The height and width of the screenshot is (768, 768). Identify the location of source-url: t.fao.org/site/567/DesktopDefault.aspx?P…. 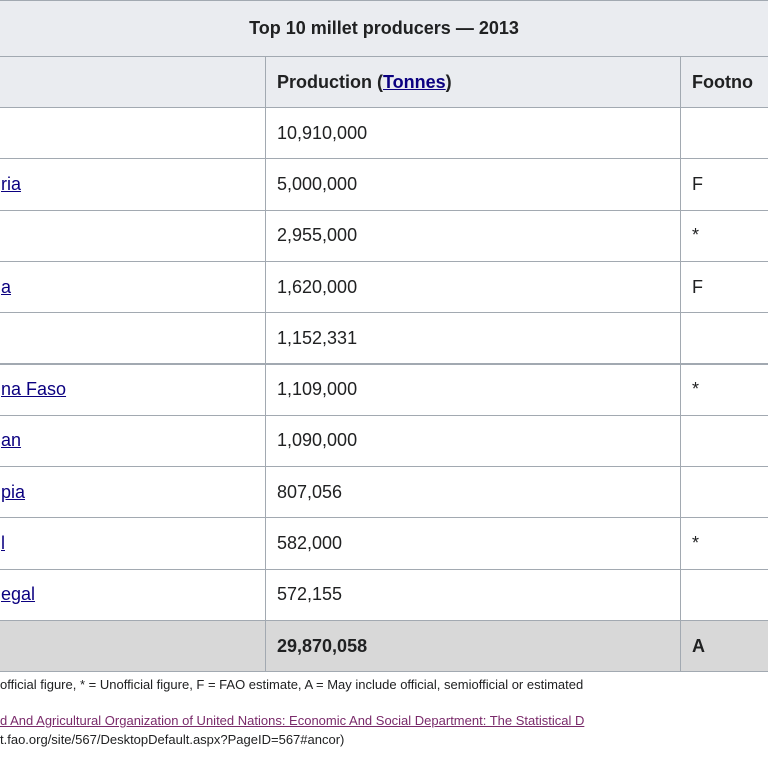
(172, 739).